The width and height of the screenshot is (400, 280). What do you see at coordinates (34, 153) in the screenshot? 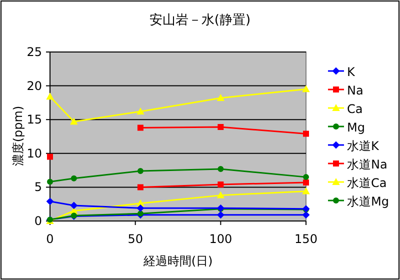
I see `y-tick-label: 10` at bounding box center [34, 153].